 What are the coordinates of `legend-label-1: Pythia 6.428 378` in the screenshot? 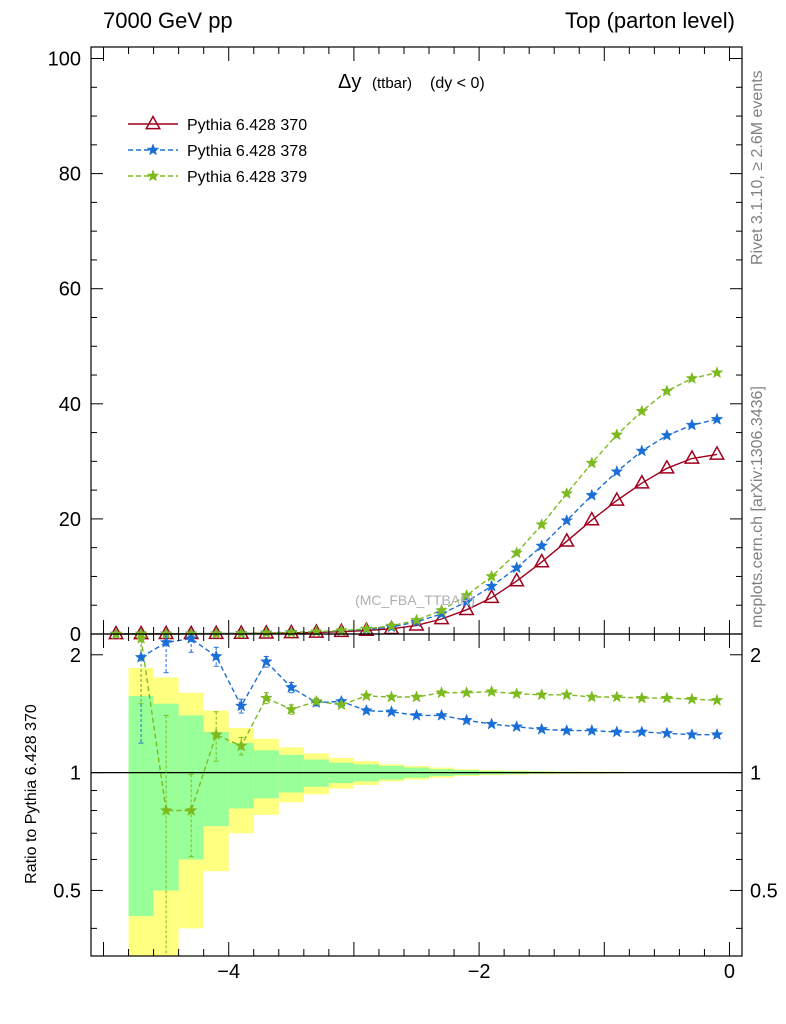 It's located at (247, 151).